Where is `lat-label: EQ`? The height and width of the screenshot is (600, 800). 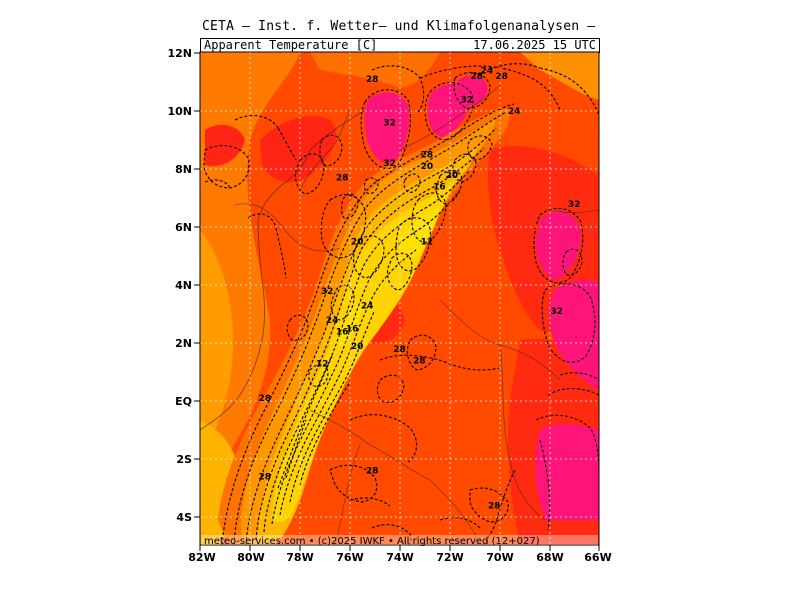
lat-label: EQ is located at coordinates (183, 401).